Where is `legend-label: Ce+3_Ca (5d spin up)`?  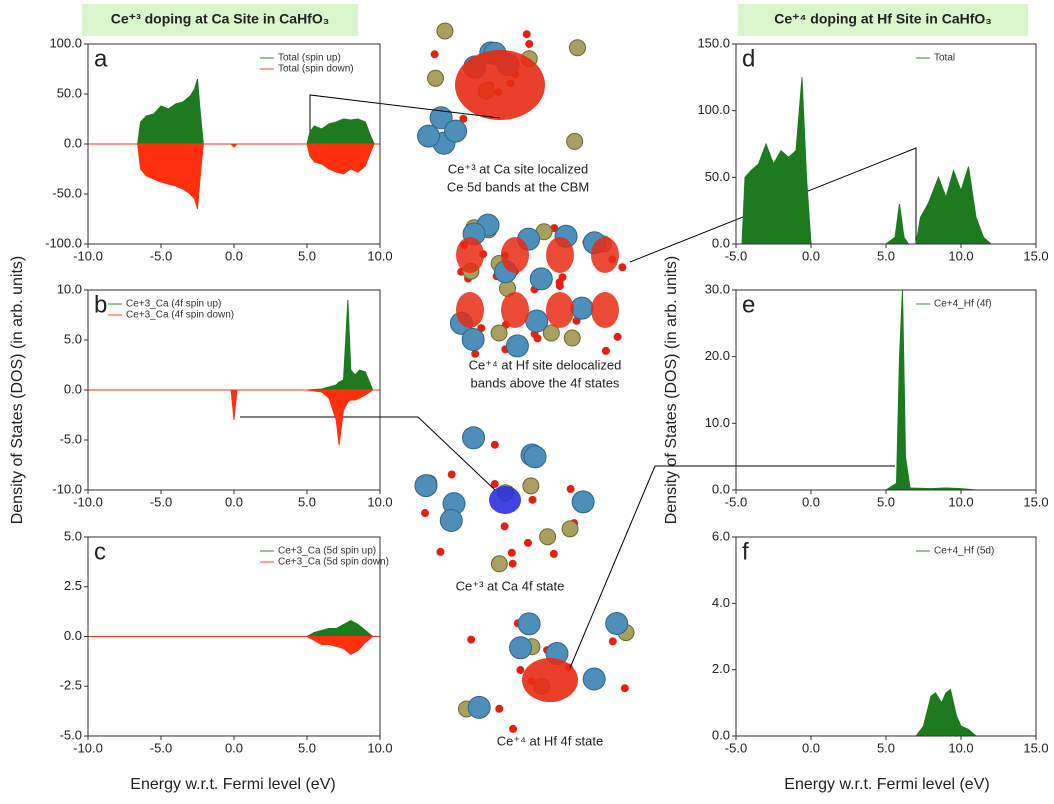 legend-label: Ce+3_Ca (5d spin up) is located at coordinates (327, 551).